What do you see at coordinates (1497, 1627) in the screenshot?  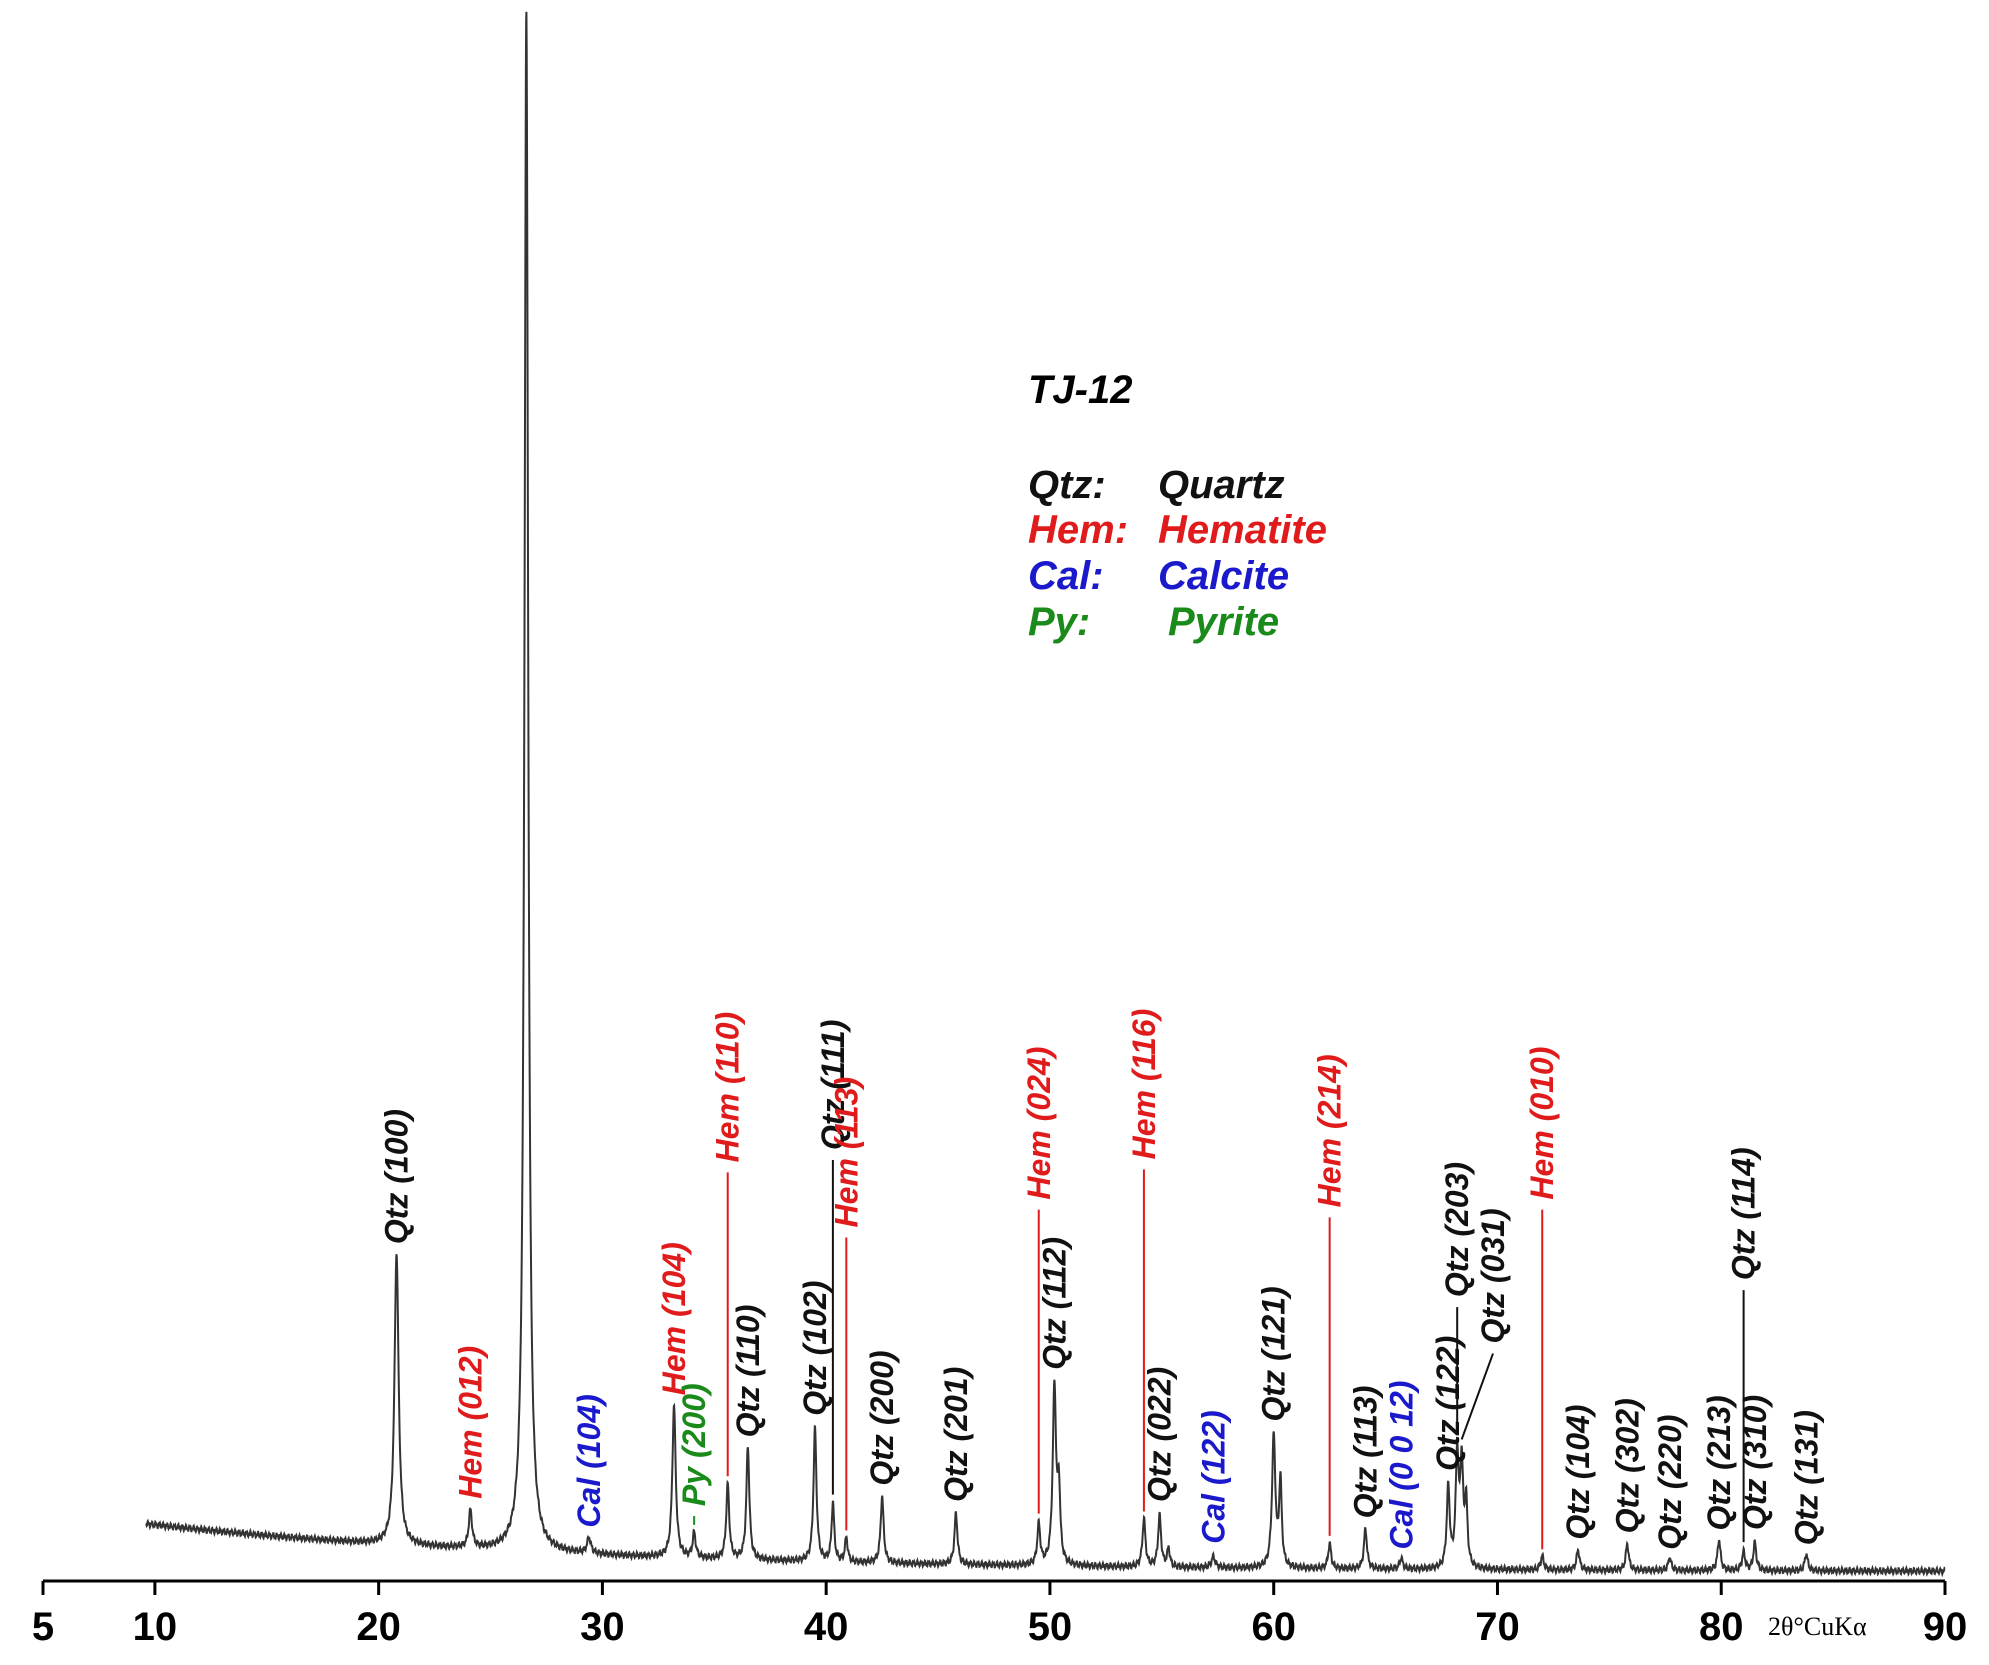 I see `x-tick-label-70: 70` at bounding box center [1497, 1627].